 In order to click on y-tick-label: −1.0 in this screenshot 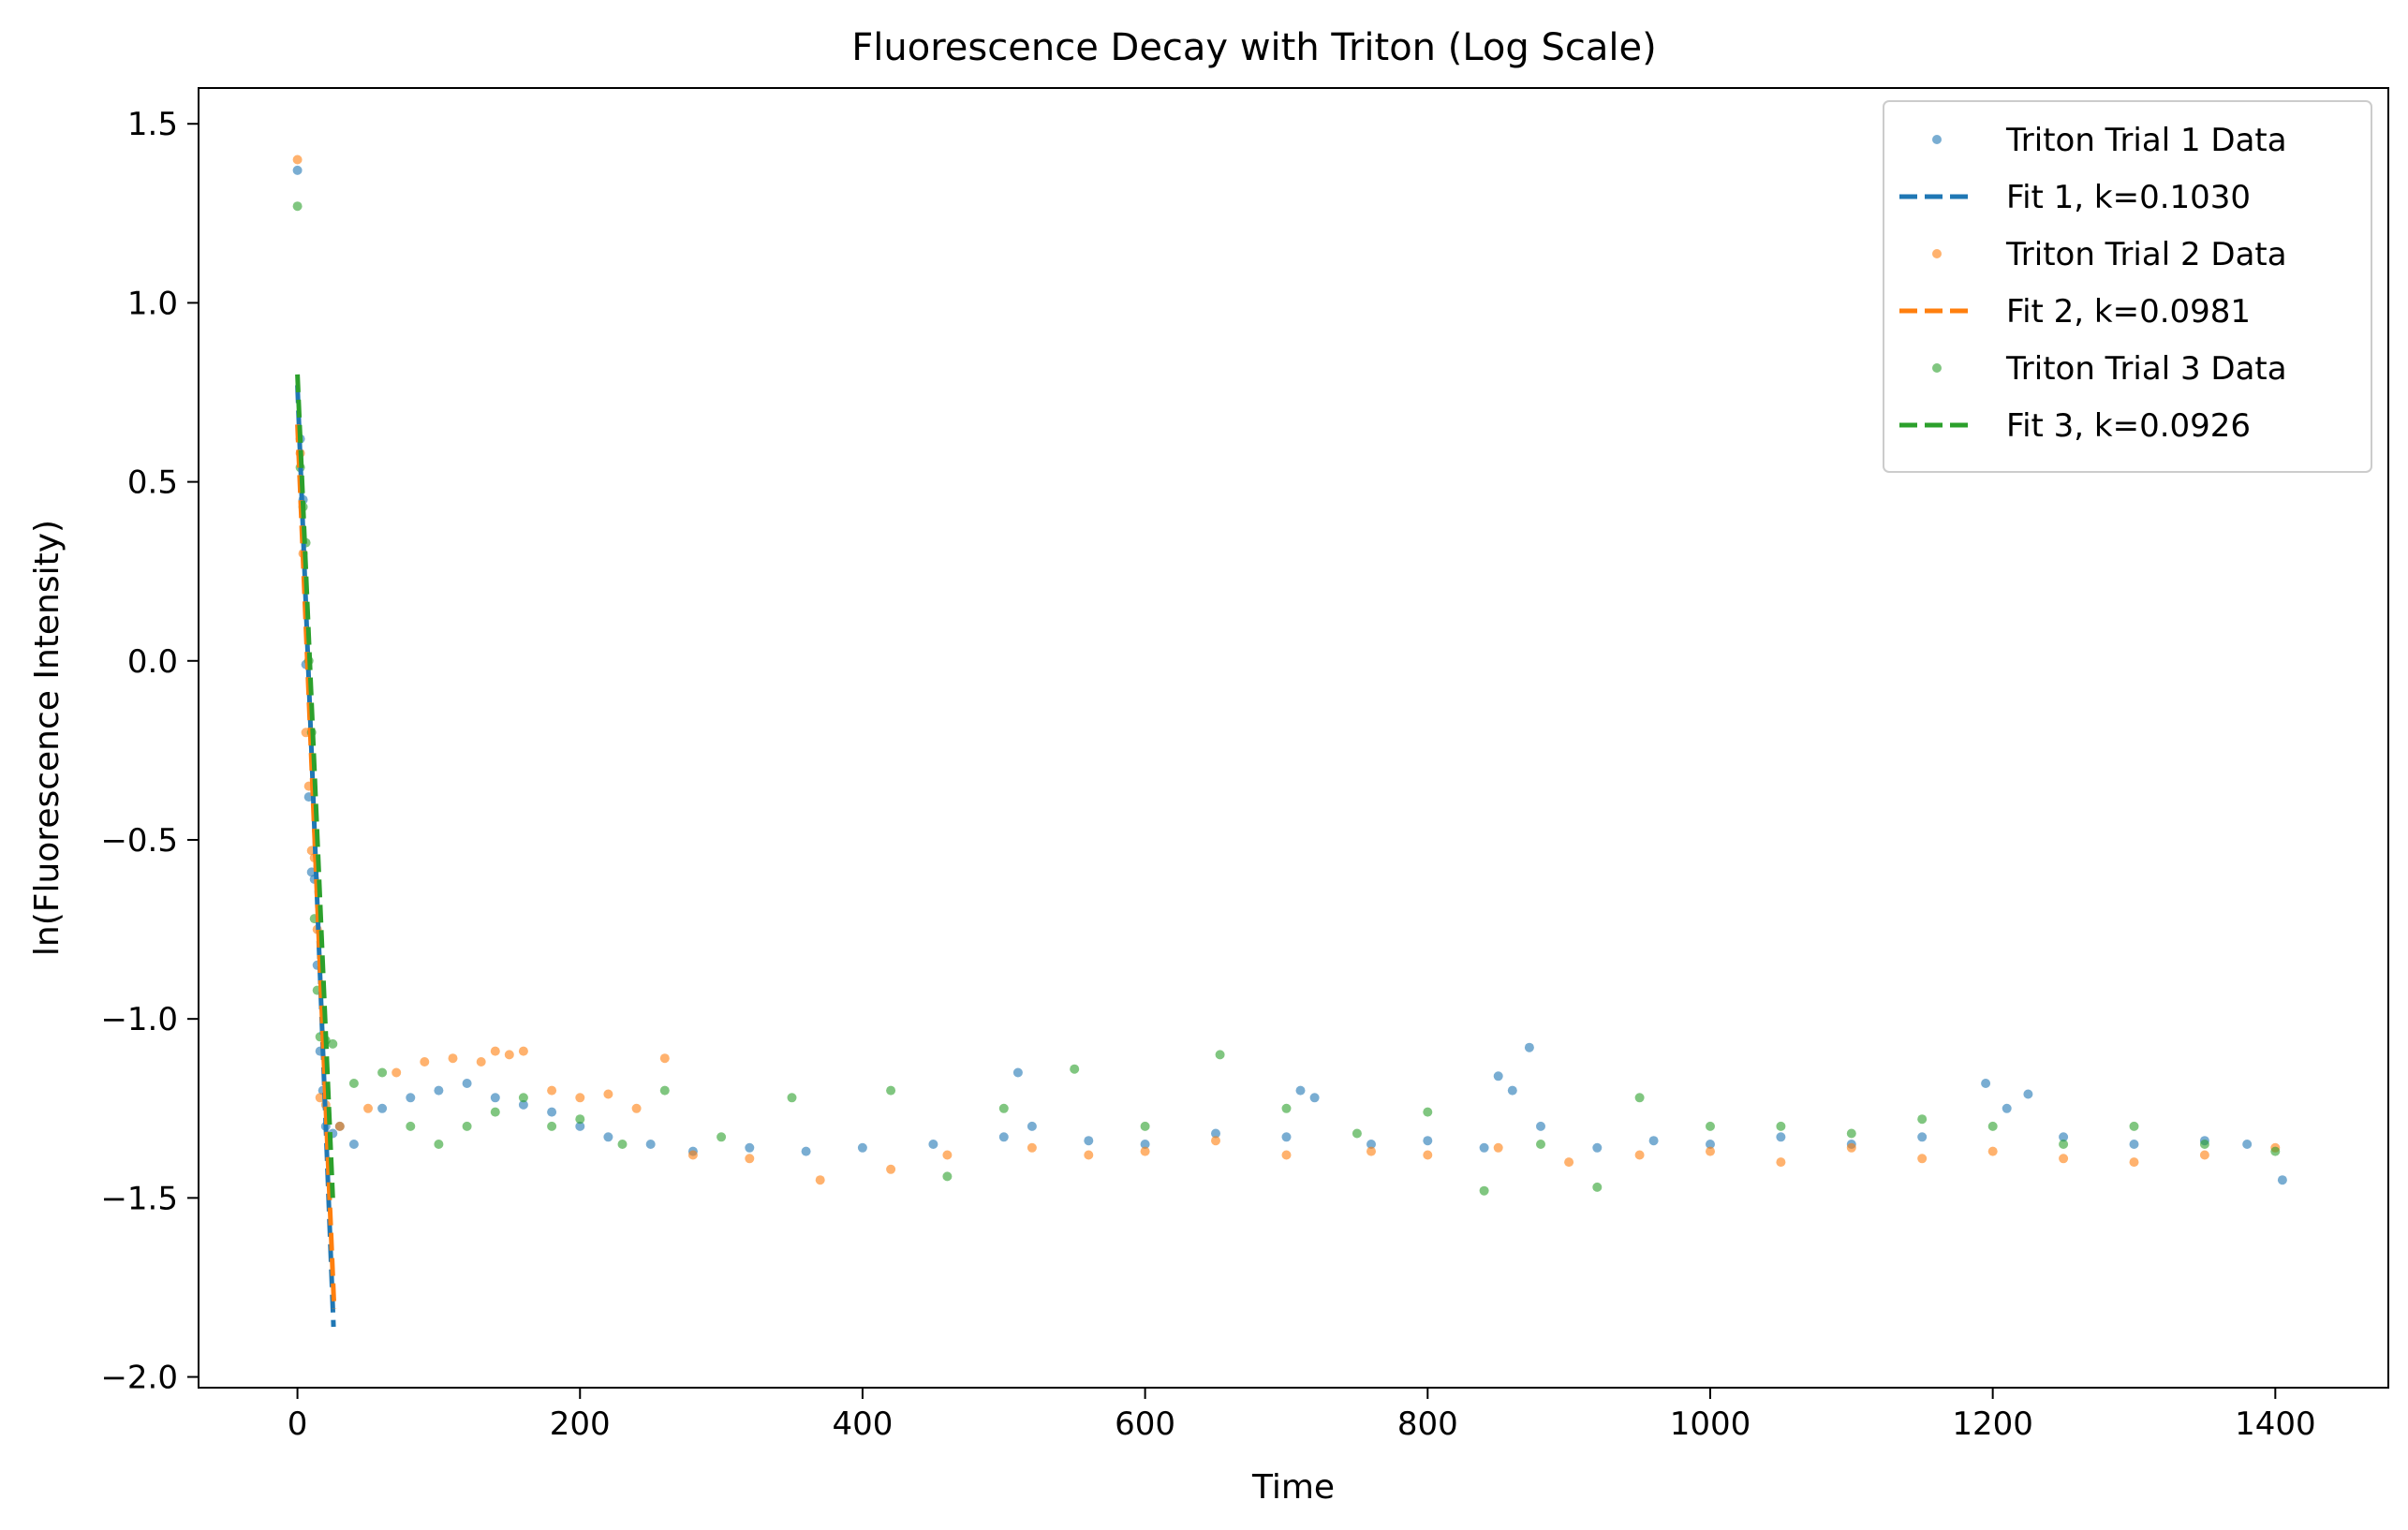, I will do `click(139, 1019)`.